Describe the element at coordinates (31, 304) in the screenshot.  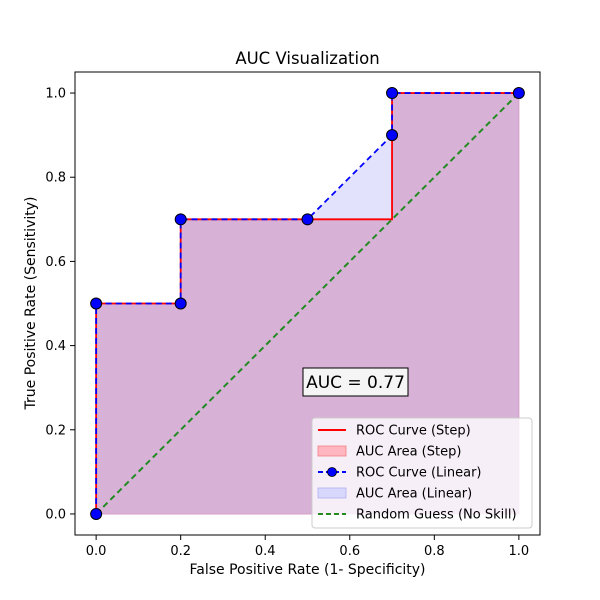
I see `y-axis-label: True Positive Rate (Sensitivity)` at that location.